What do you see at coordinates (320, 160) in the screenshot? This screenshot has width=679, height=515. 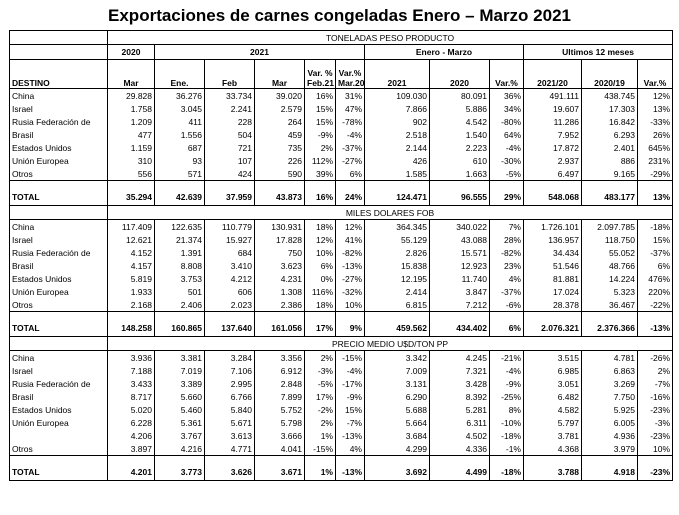 I see `value-cell: 112%` at bounding box center [320, 160].